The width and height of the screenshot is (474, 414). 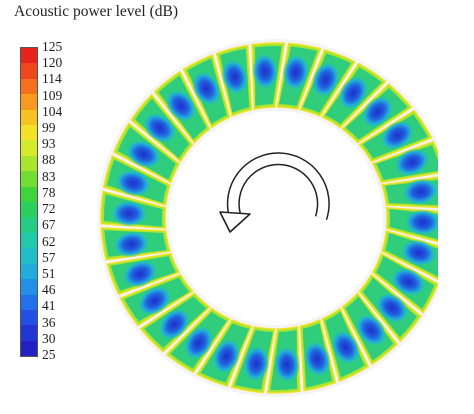 What do you see at coordinates (49, 322) in the screenshot?
I see `colorbar-tick-label: 36` at bounding box center [49, 322].